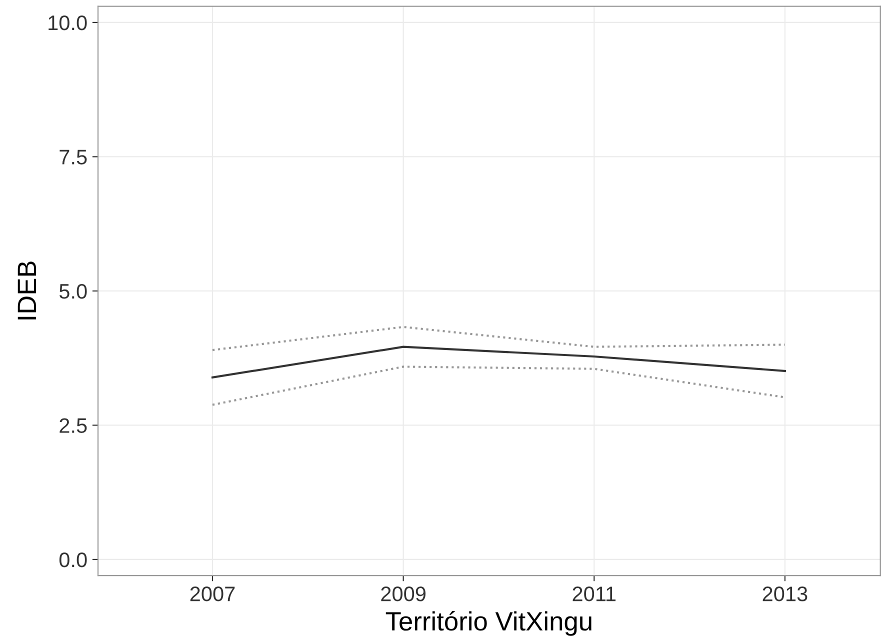  I want to click on y-axis-title: IDEB, so click(27, 291).